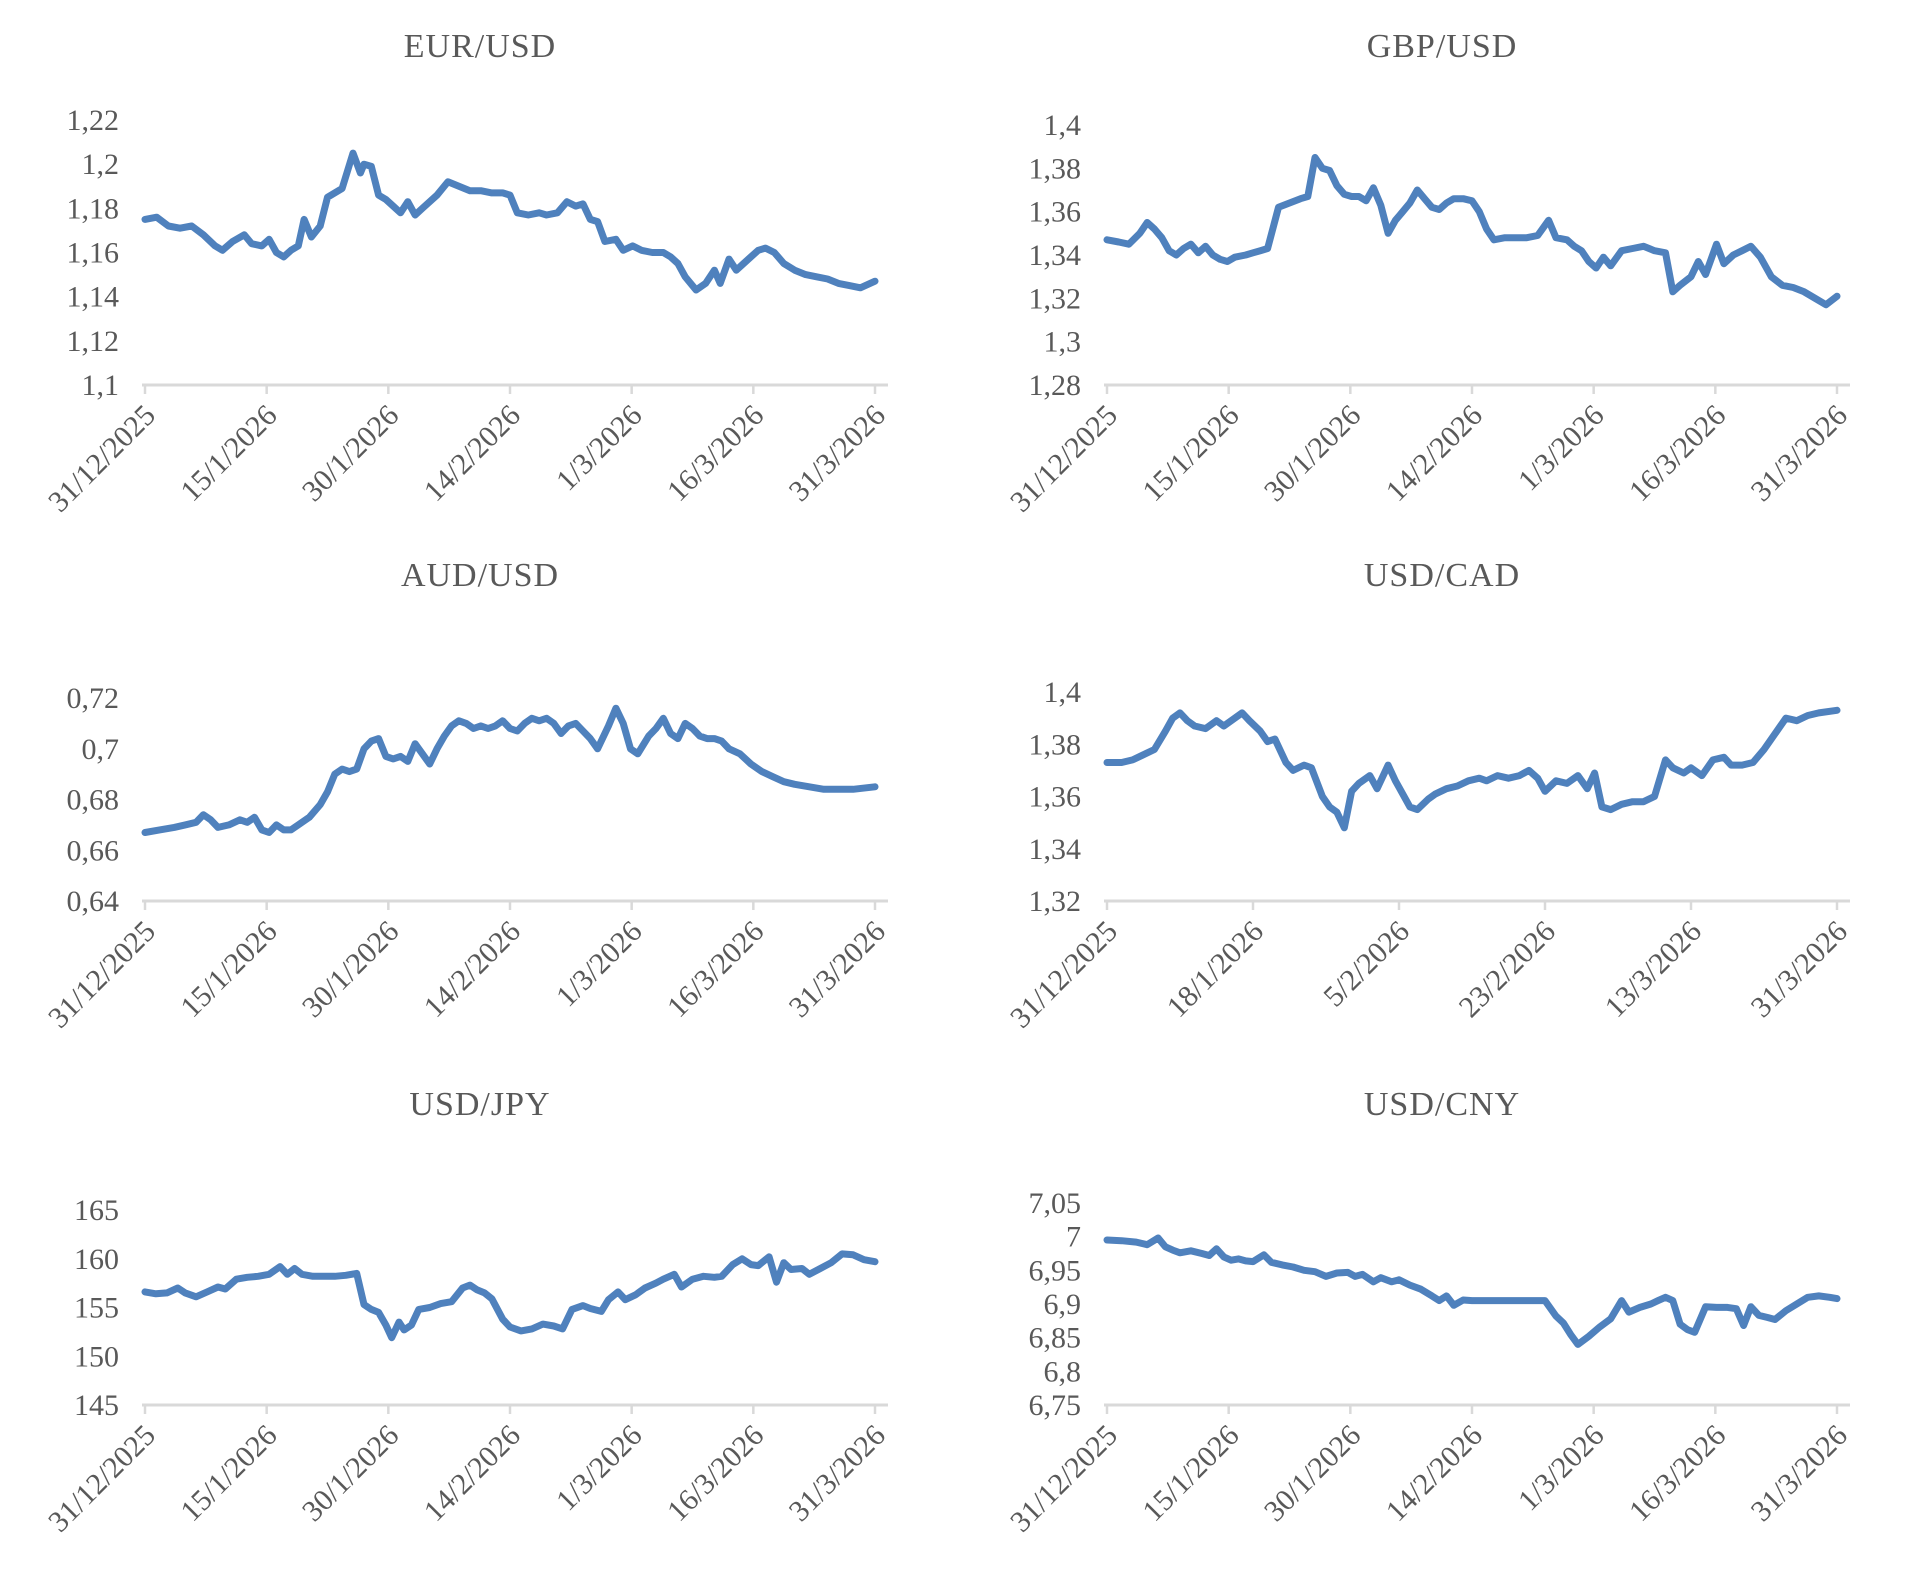 This screenshot has height=1587, width=1920. Describe the element at coordinates (1055, 385) in the screenshot. I see `y-tick-label: 1,28` at that location.